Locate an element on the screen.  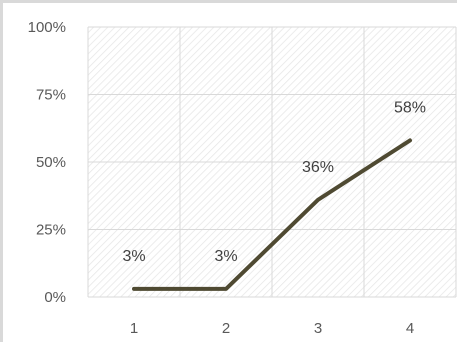
y-tick-label: 25% is located at coordinates (51, 230).